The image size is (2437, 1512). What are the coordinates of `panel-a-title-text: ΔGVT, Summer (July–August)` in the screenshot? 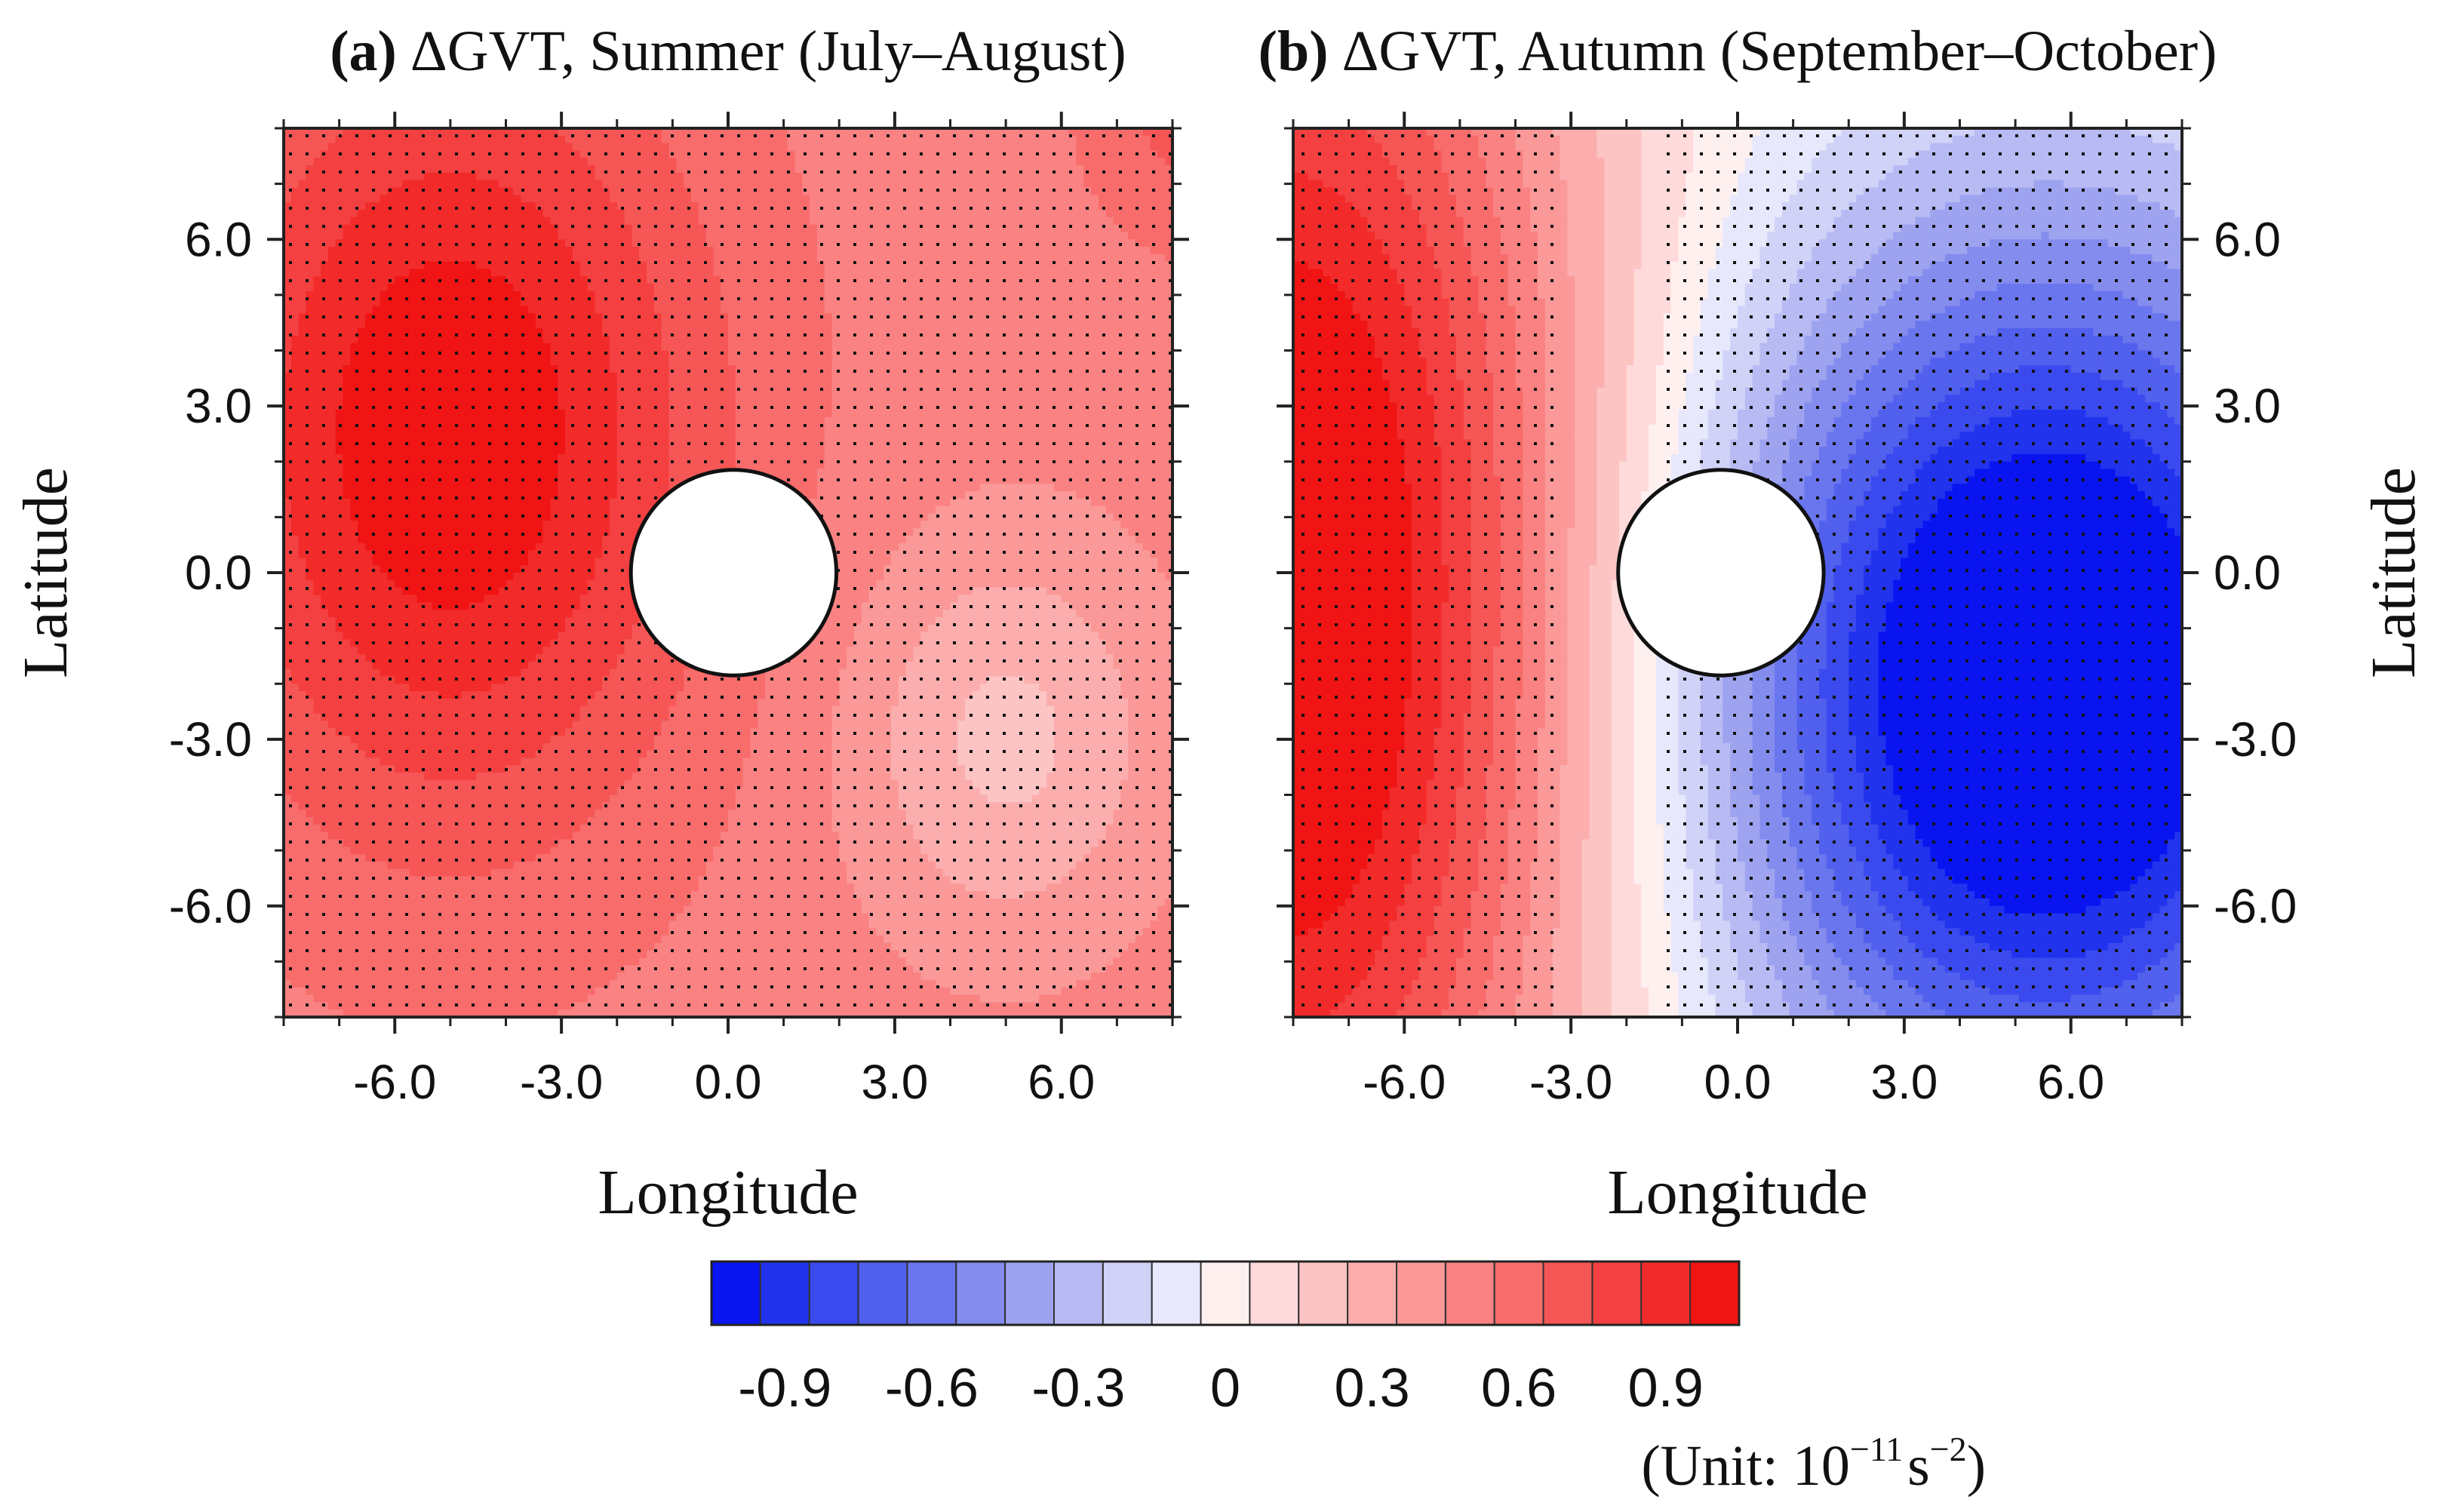 It's located at (768, 51).